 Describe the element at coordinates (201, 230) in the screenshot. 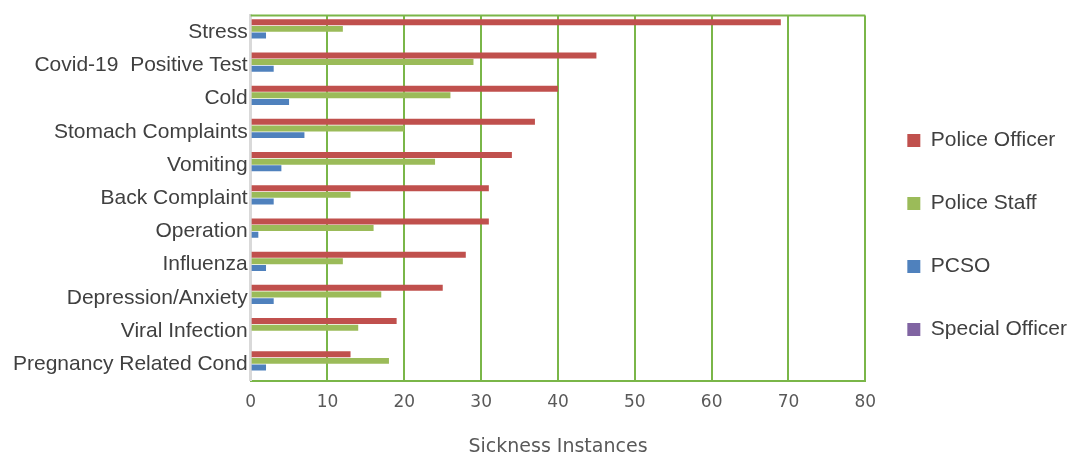

I see `y-tick-label: Operation` at that location.